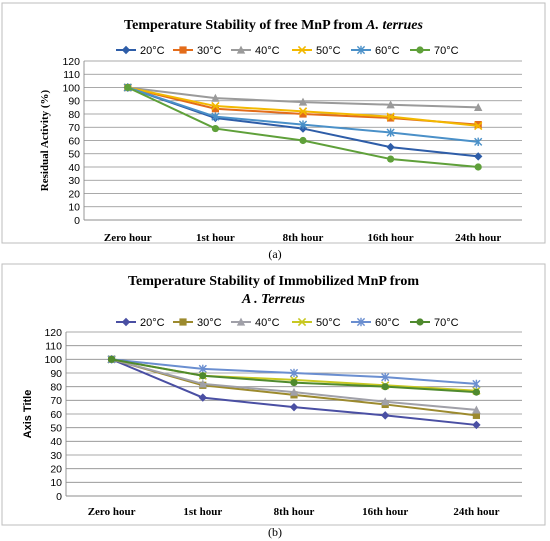 The image size is (550, 541). What do you see at coordinates (152, 51) in the screenshot?
I see `chart-1-legend-label: 20°C` at bounding box center [152, 51].